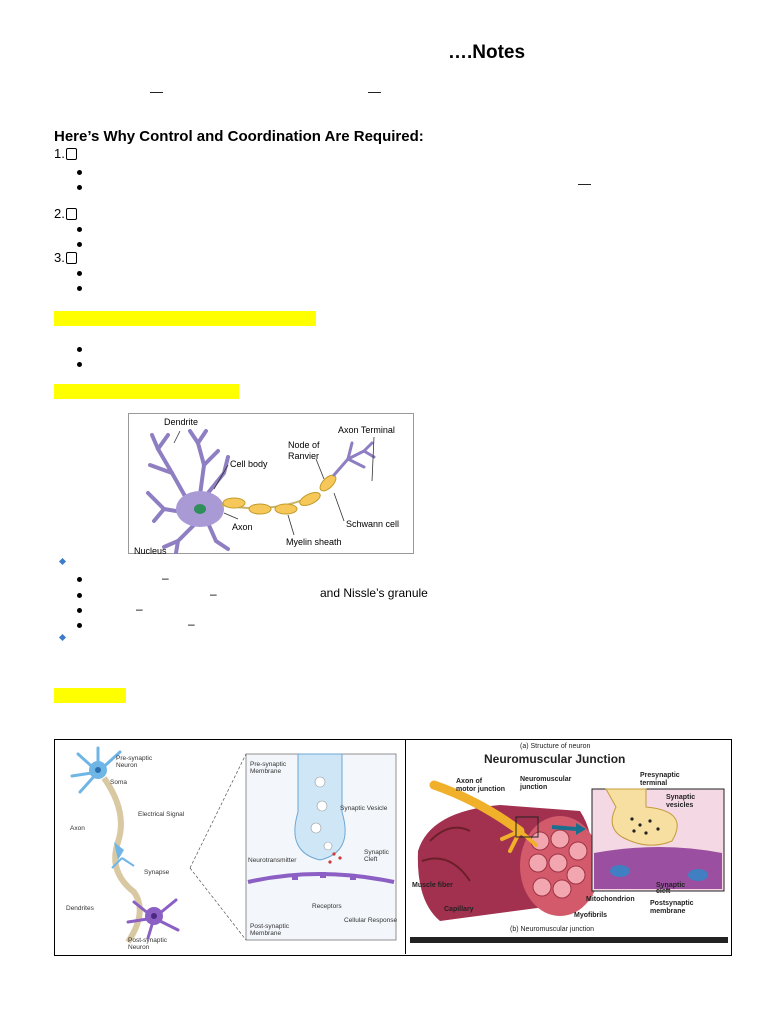  Describe the element at coordinates (459, 909) in the screenshot. I see `label-capillary: Capillary` at that location.